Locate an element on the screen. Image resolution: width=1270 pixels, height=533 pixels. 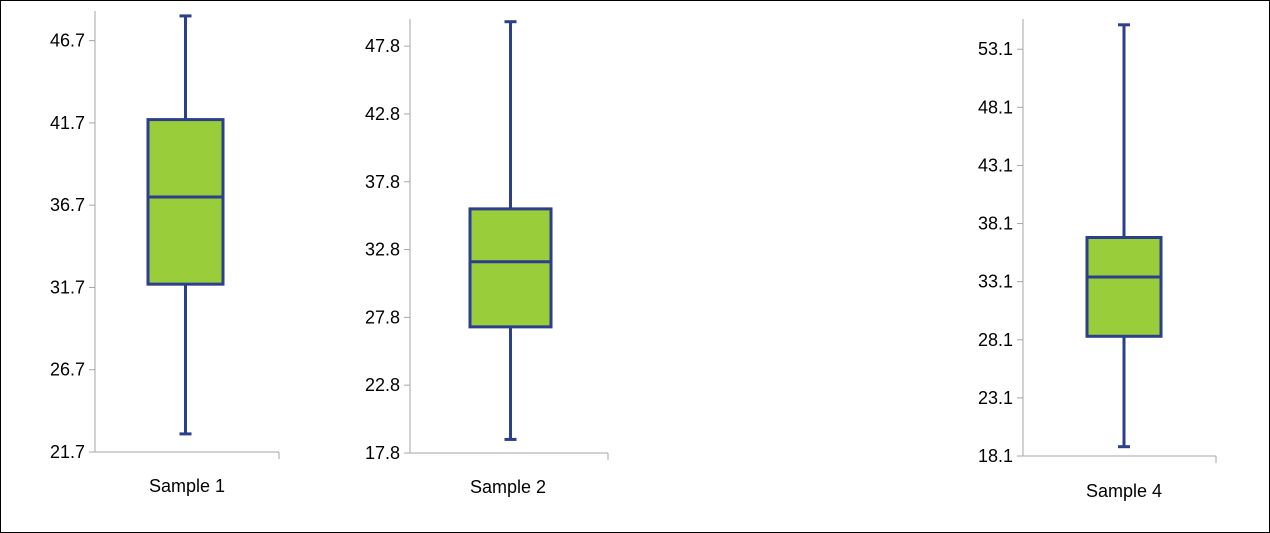
y-tick-label: 23.1 is located at coordinates (995, 398).